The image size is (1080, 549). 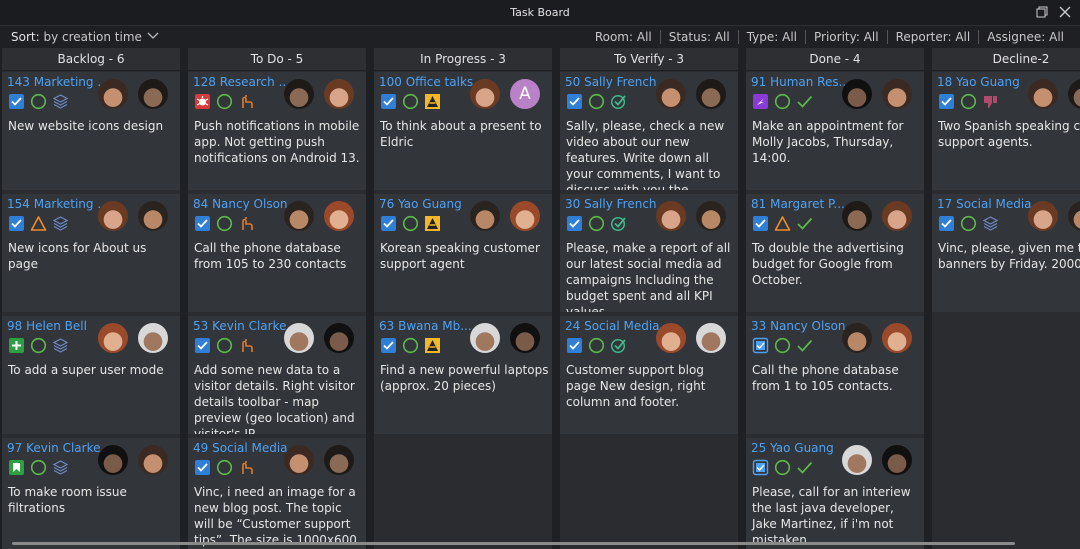 What do you see at coordinates (240, 448) in the screenshot?
I see `card-title-link: 49 Social Media` at bounding box center [240, 448].